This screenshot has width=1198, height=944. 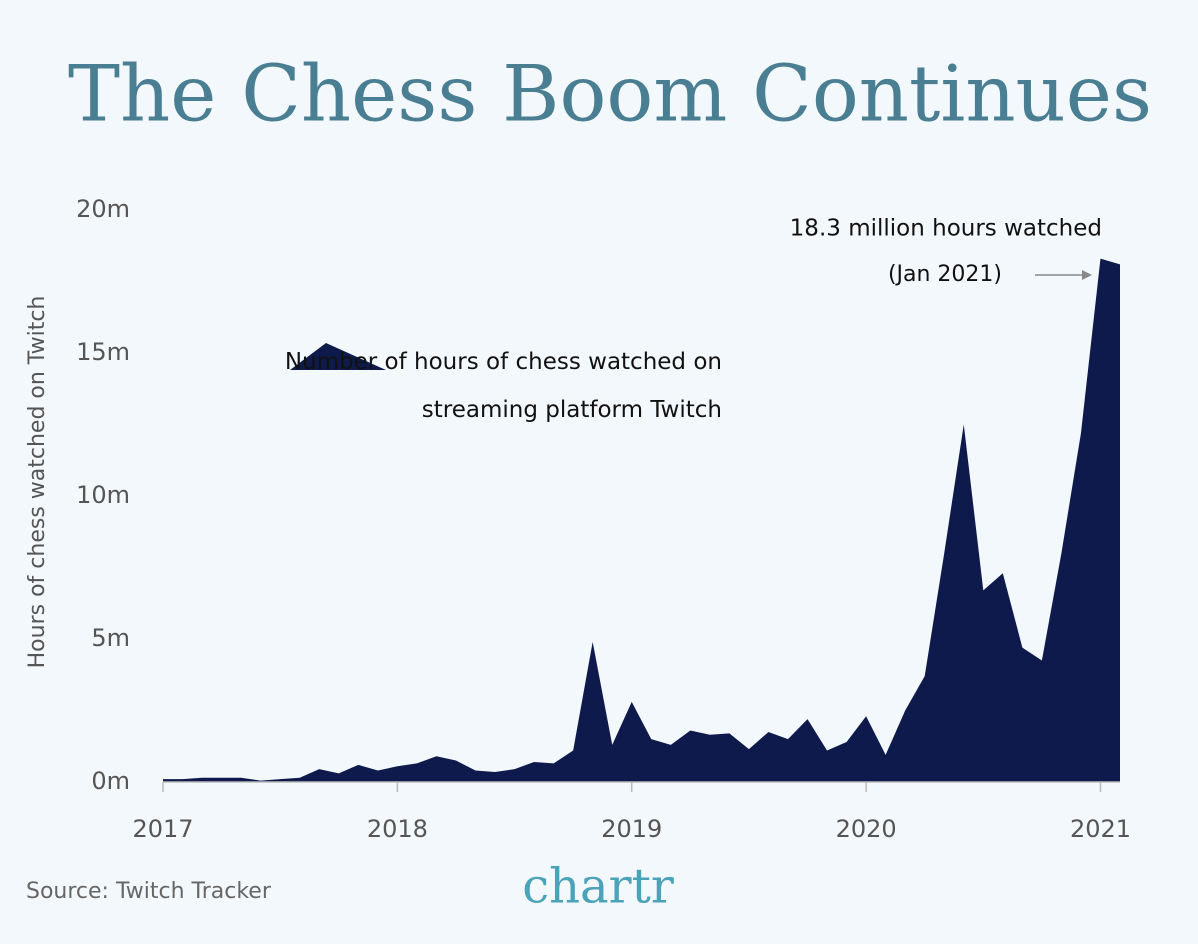 What do you see at coordinates (162, 829) in the screenshot?
I see `x-tick-label: 2017` at bounding box center [162, 829].